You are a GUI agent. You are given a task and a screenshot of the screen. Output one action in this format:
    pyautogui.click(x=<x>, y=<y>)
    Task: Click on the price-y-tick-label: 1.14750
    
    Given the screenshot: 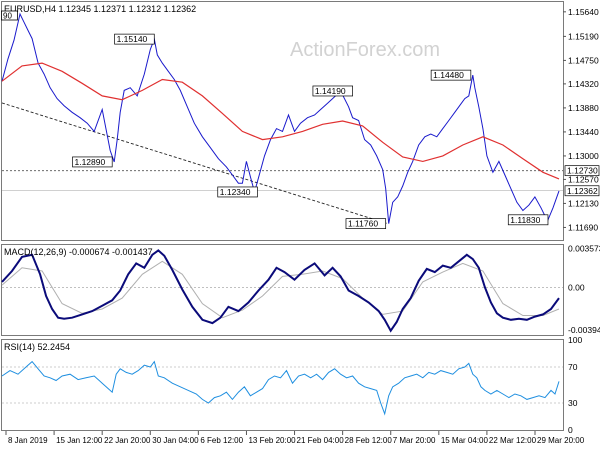 What is the action you would take?
    pyautogui.click(x=583, y=60)
    